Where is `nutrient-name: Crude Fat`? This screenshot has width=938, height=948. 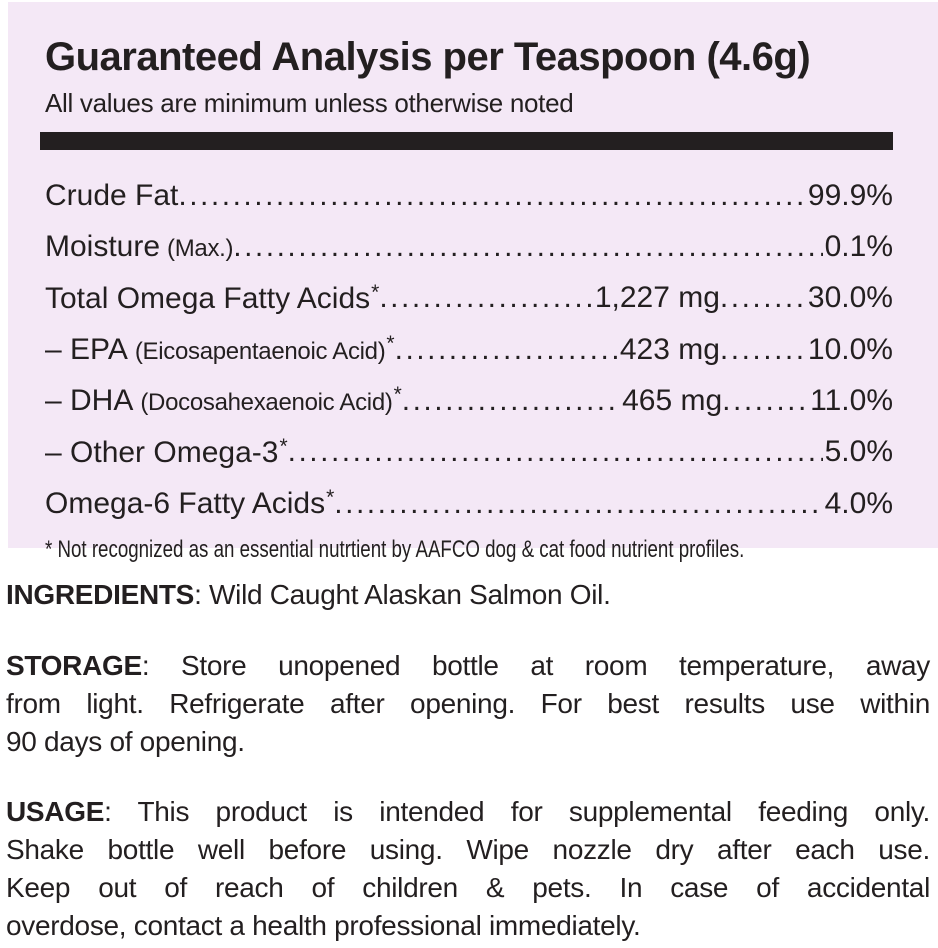
nutrient-name: Crude Fat is located at coordinates (112, 195).